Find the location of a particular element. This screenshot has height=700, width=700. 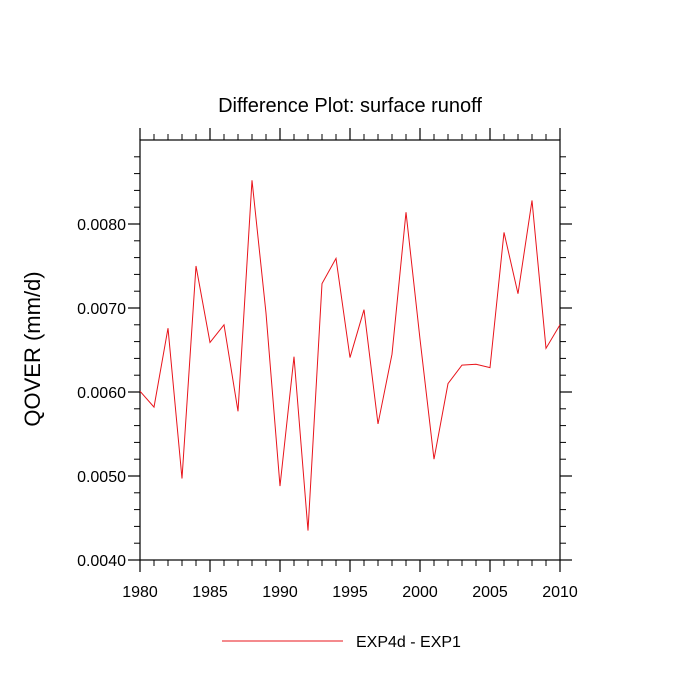

legend: EXP4d - EXP1 is located at coordinates (341, 642).